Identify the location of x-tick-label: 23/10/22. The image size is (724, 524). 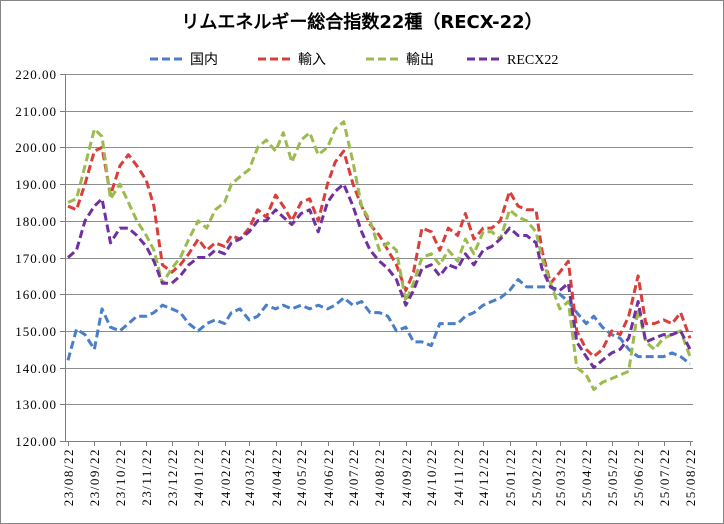
(120, 477).